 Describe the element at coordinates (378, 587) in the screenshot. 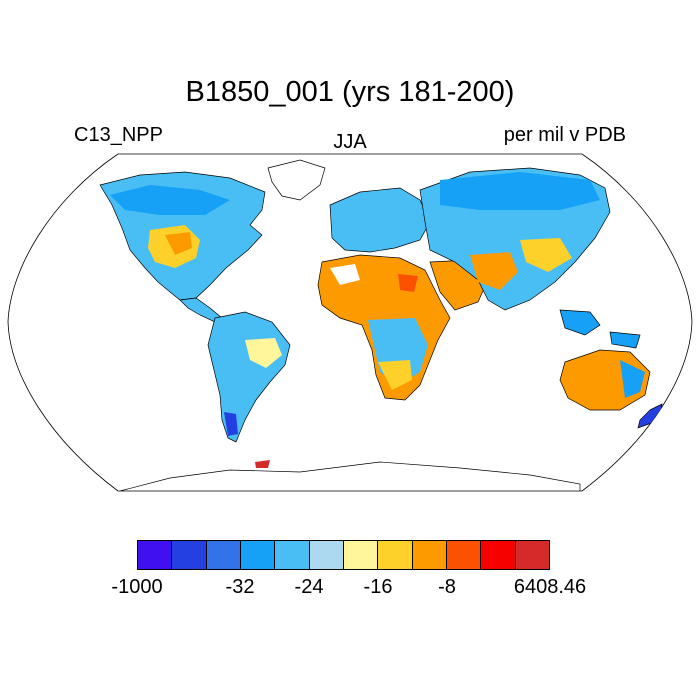

I see `colorbar-tick-label: -16` at that location.